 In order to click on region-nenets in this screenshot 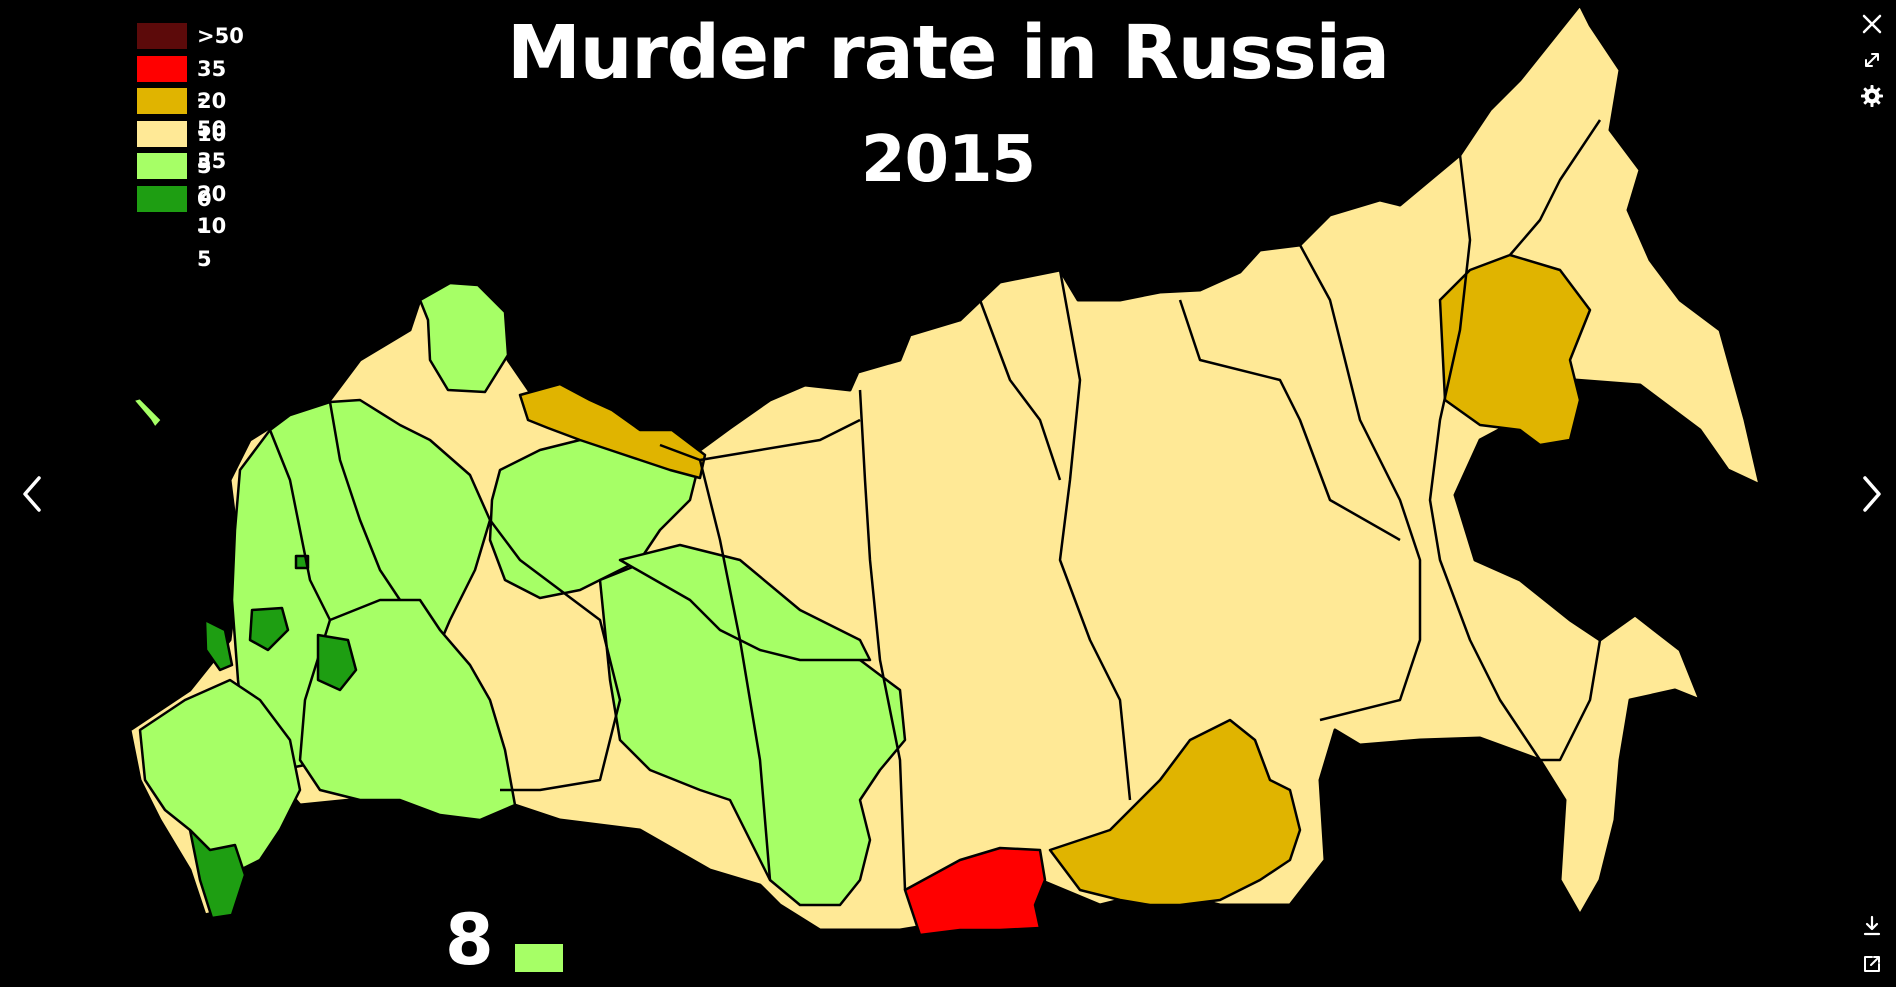, I will do `click(612, 431)`.